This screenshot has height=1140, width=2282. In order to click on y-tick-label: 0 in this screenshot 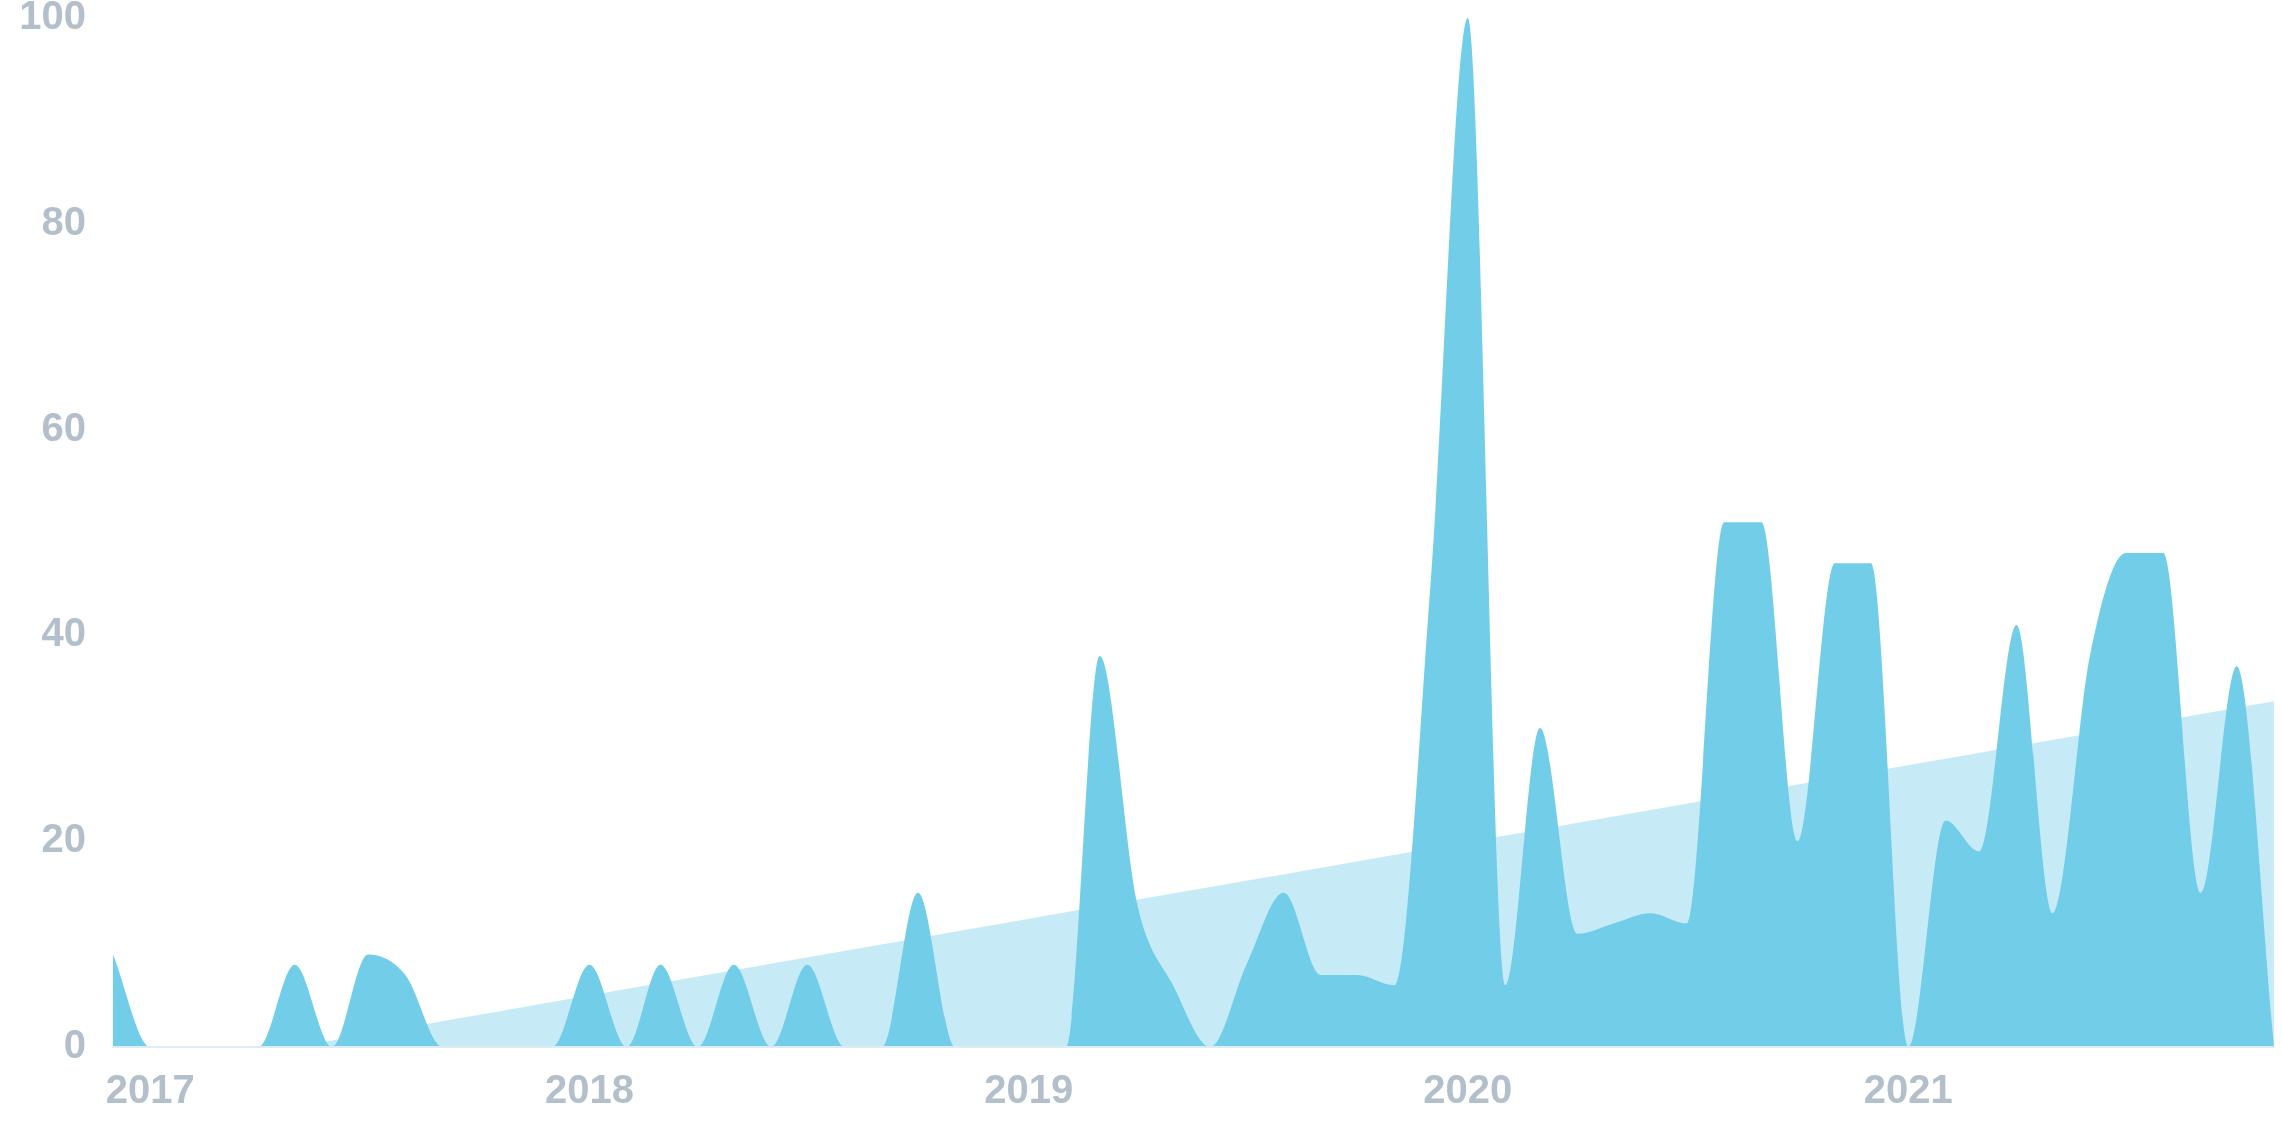, I will do `click(74, 1044)`.